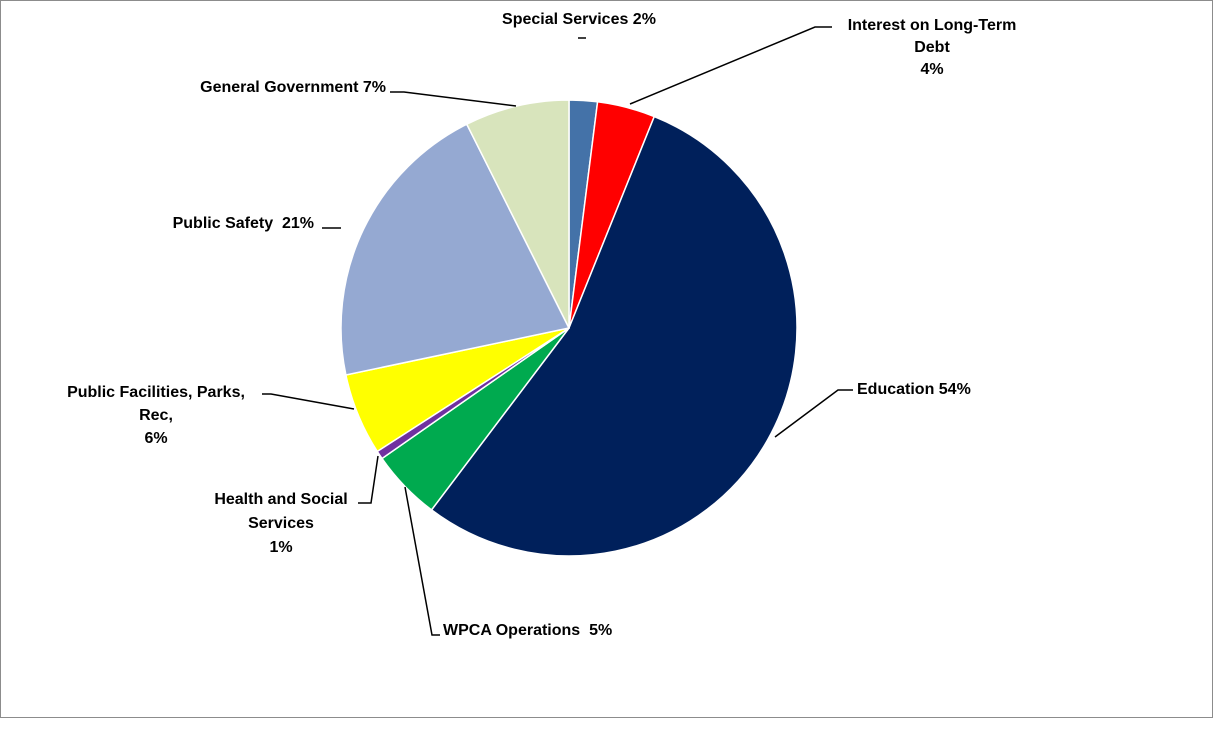 This screenshot has width=1215, height=729. I want to click on data-label-general-government: General Government 7%, so click(293, 87).